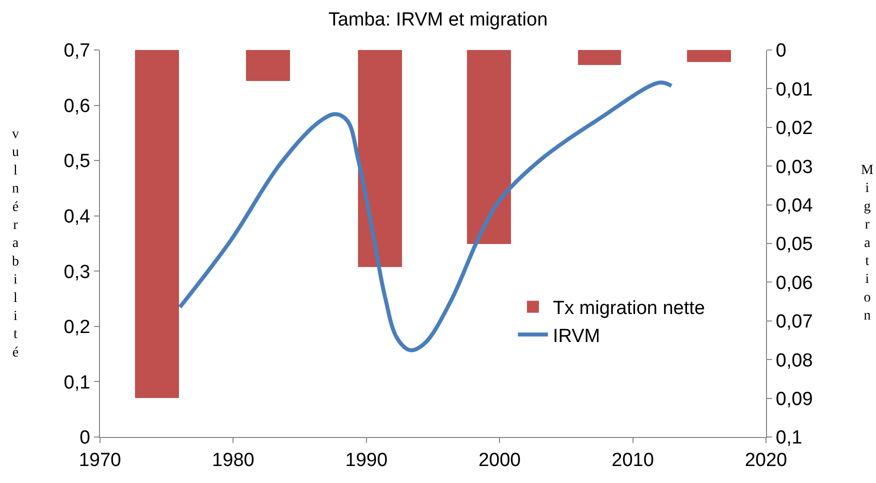 Image resolution: width=876 pixels, height=483 pixels. What do you see at coordinates (794, 167) in the screenshot?
I see `y2-tick-label: 0,03` at bounding box center [794, 167].